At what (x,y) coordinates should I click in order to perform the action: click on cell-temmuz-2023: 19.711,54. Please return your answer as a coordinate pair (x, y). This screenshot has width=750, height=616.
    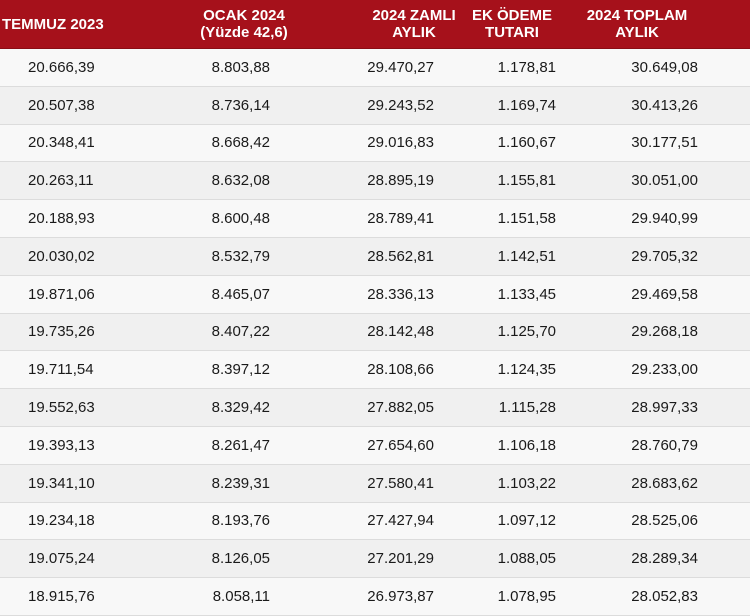
    Looking at the image, I should click on (61, 370).